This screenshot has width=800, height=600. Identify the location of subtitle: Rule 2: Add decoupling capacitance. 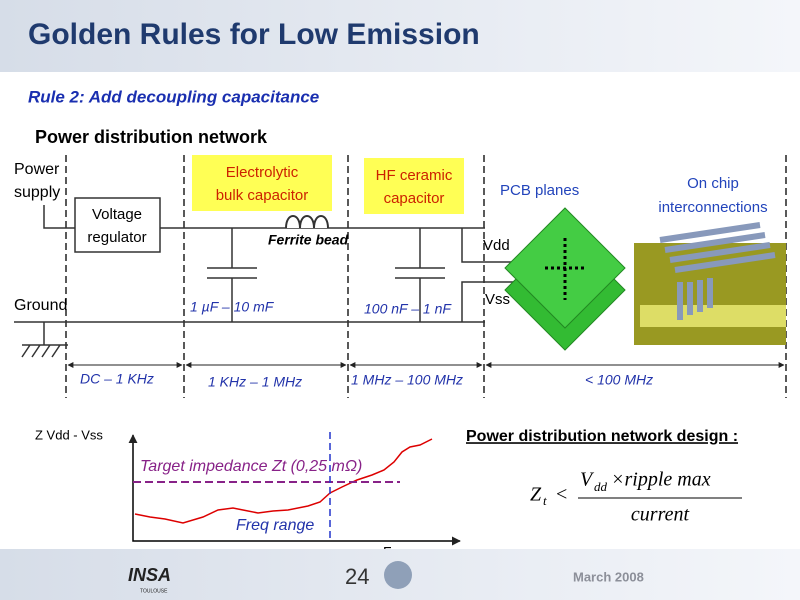
(173, 96).